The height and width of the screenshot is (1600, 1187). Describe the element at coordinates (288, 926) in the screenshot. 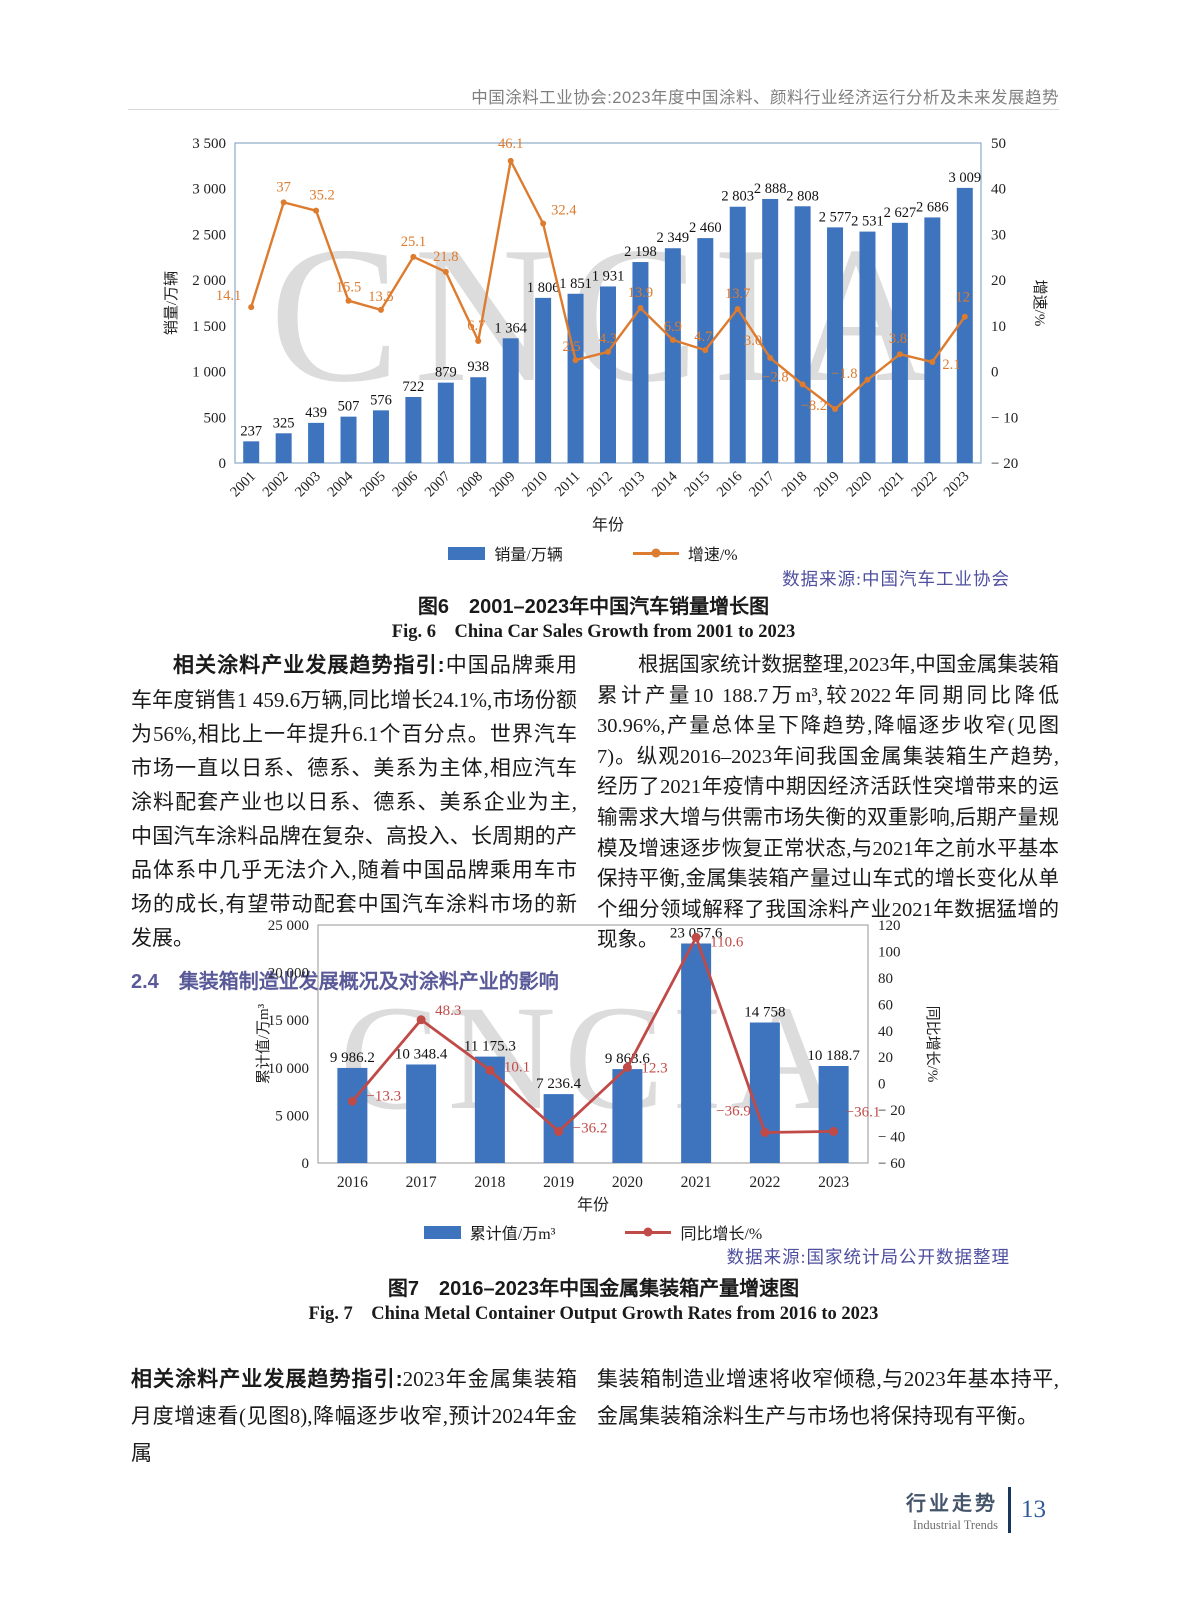

I see `svg-text: 25 000` at that location.